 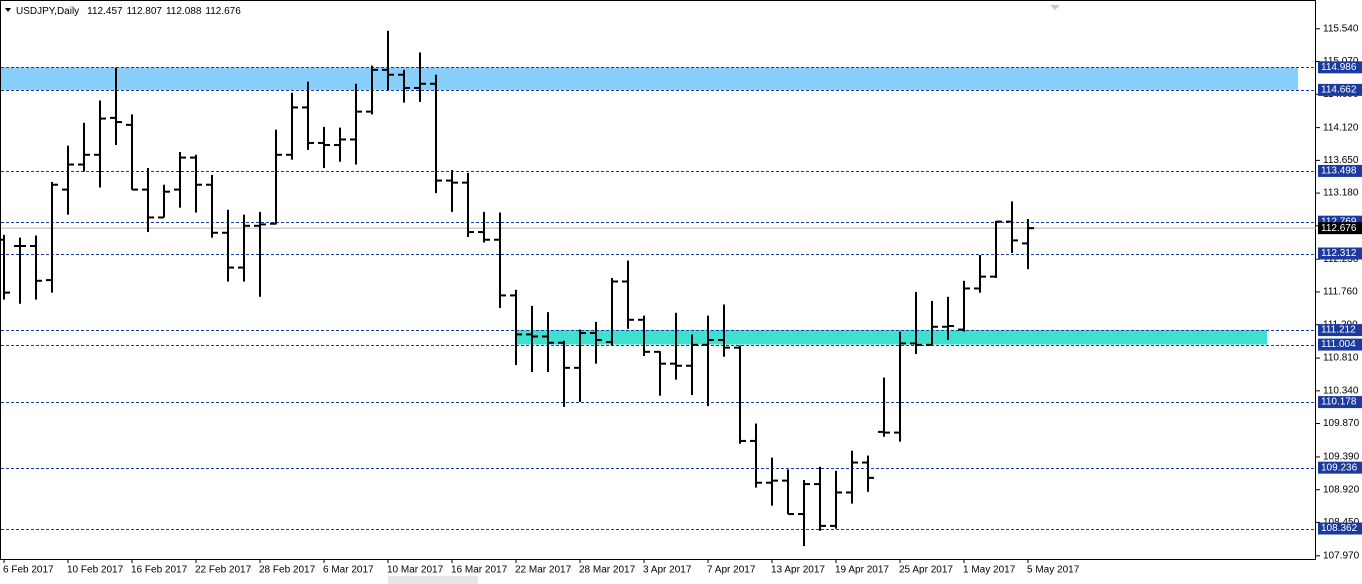 I want to click on x-tick-label: 10 Feb 2017, so click(x=95, y=570).